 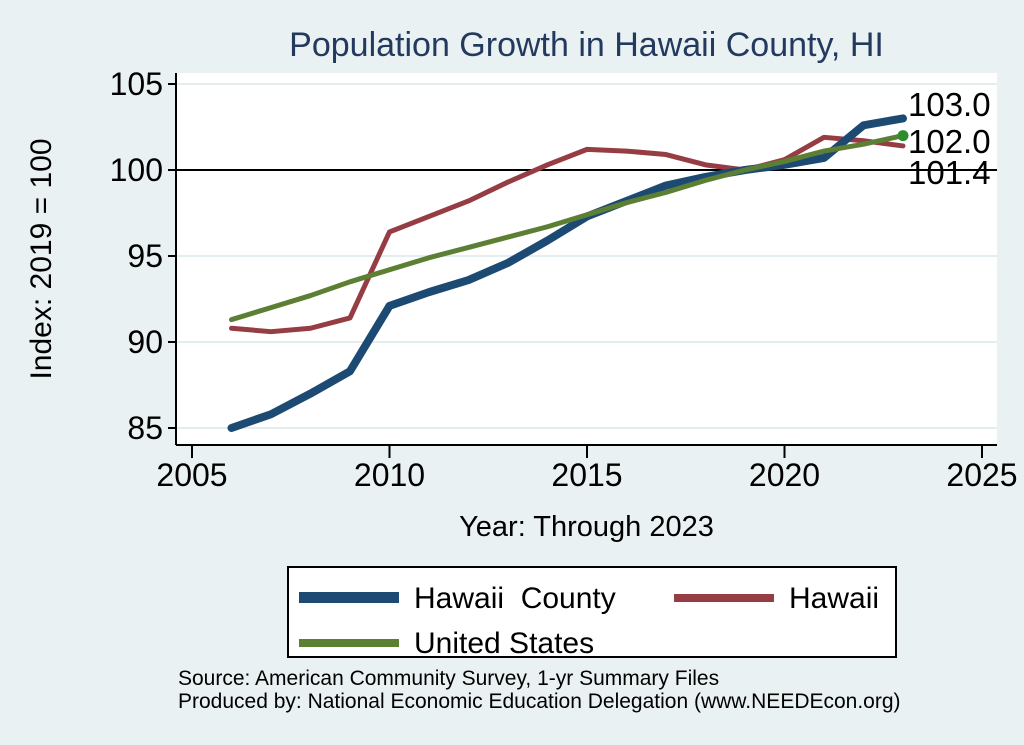 I want to click on legend: Hawaii County Hawaii United States, so click(x=592, y=613).